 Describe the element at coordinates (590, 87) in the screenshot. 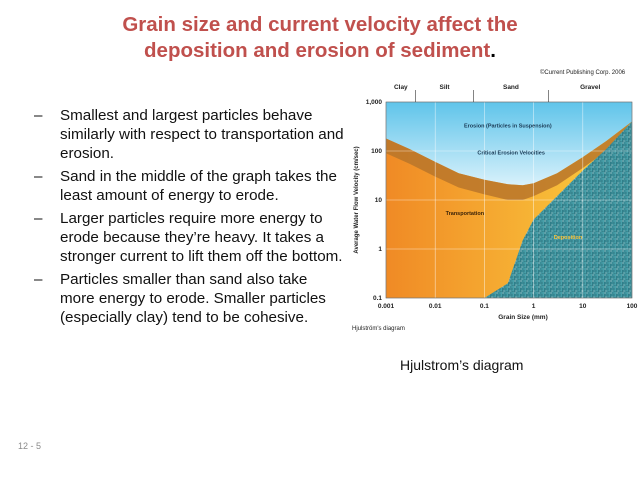

I see `grain-class-label: Gravel` at that location.